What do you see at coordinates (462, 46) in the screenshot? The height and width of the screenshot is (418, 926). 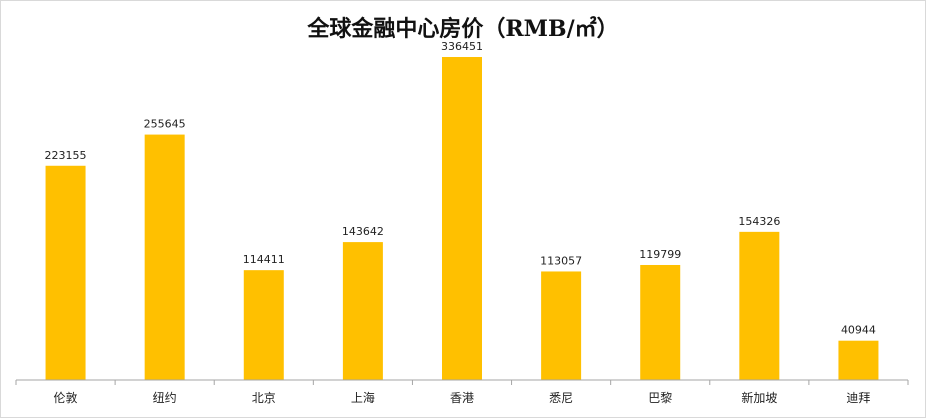 I see `data-label: 336451` at bounding box center [462, 46].